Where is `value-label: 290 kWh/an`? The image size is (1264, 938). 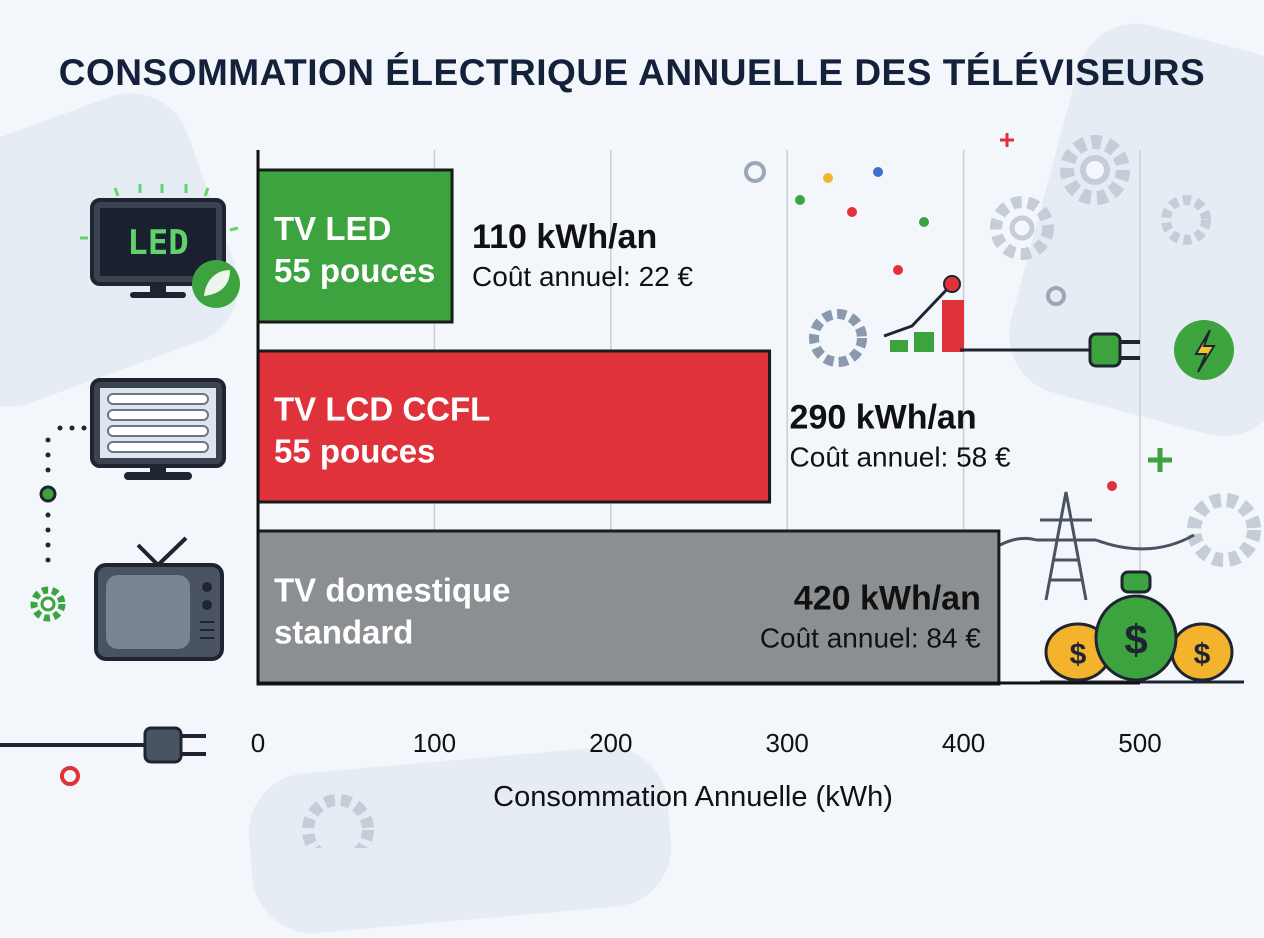
value-label: 290 kWh/an is located at coordinates (883, 418).